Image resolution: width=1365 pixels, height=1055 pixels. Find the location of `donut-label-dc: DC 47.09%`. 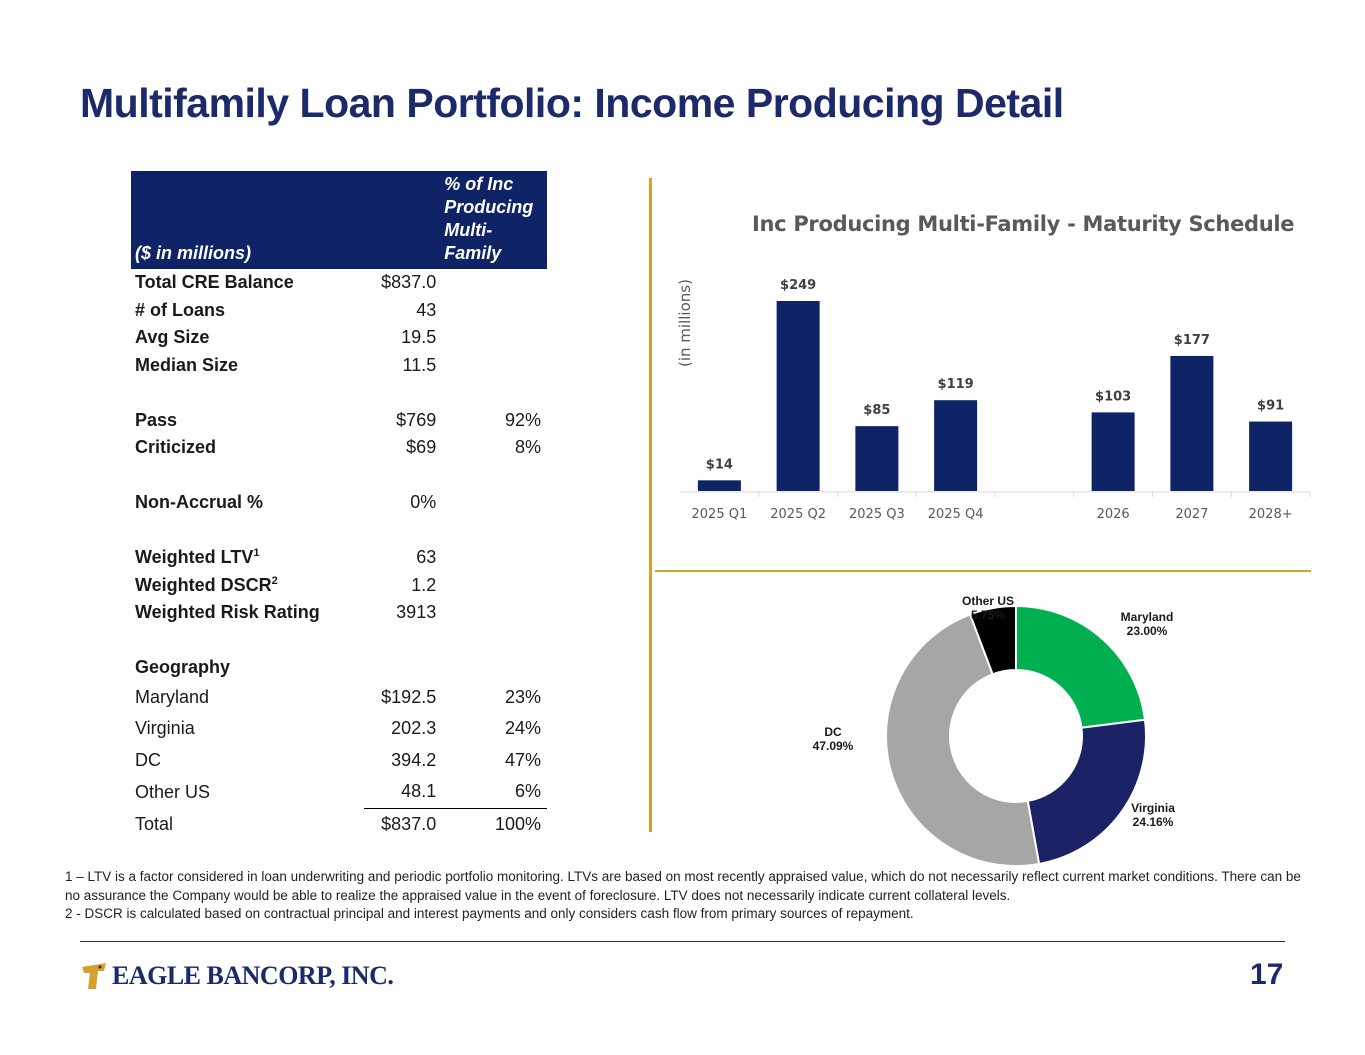

donut-label-dc: DC 47.09% is located at coordinates (833, 739).